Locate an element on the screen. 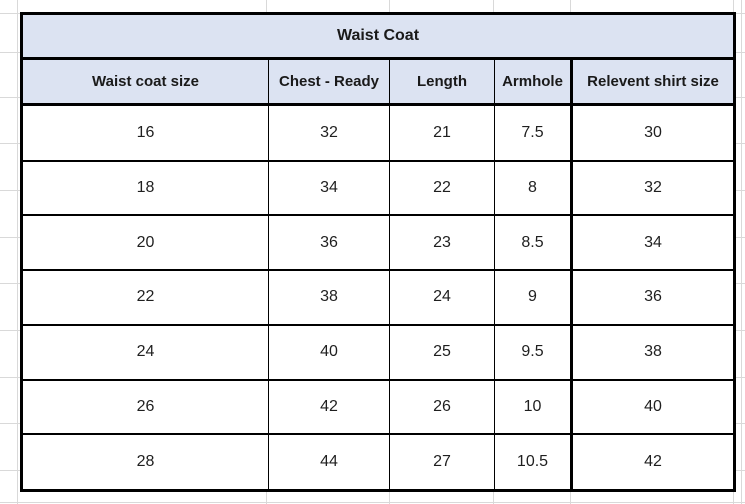  cell-waist-size: 24 is located at coordinates (145, 352).